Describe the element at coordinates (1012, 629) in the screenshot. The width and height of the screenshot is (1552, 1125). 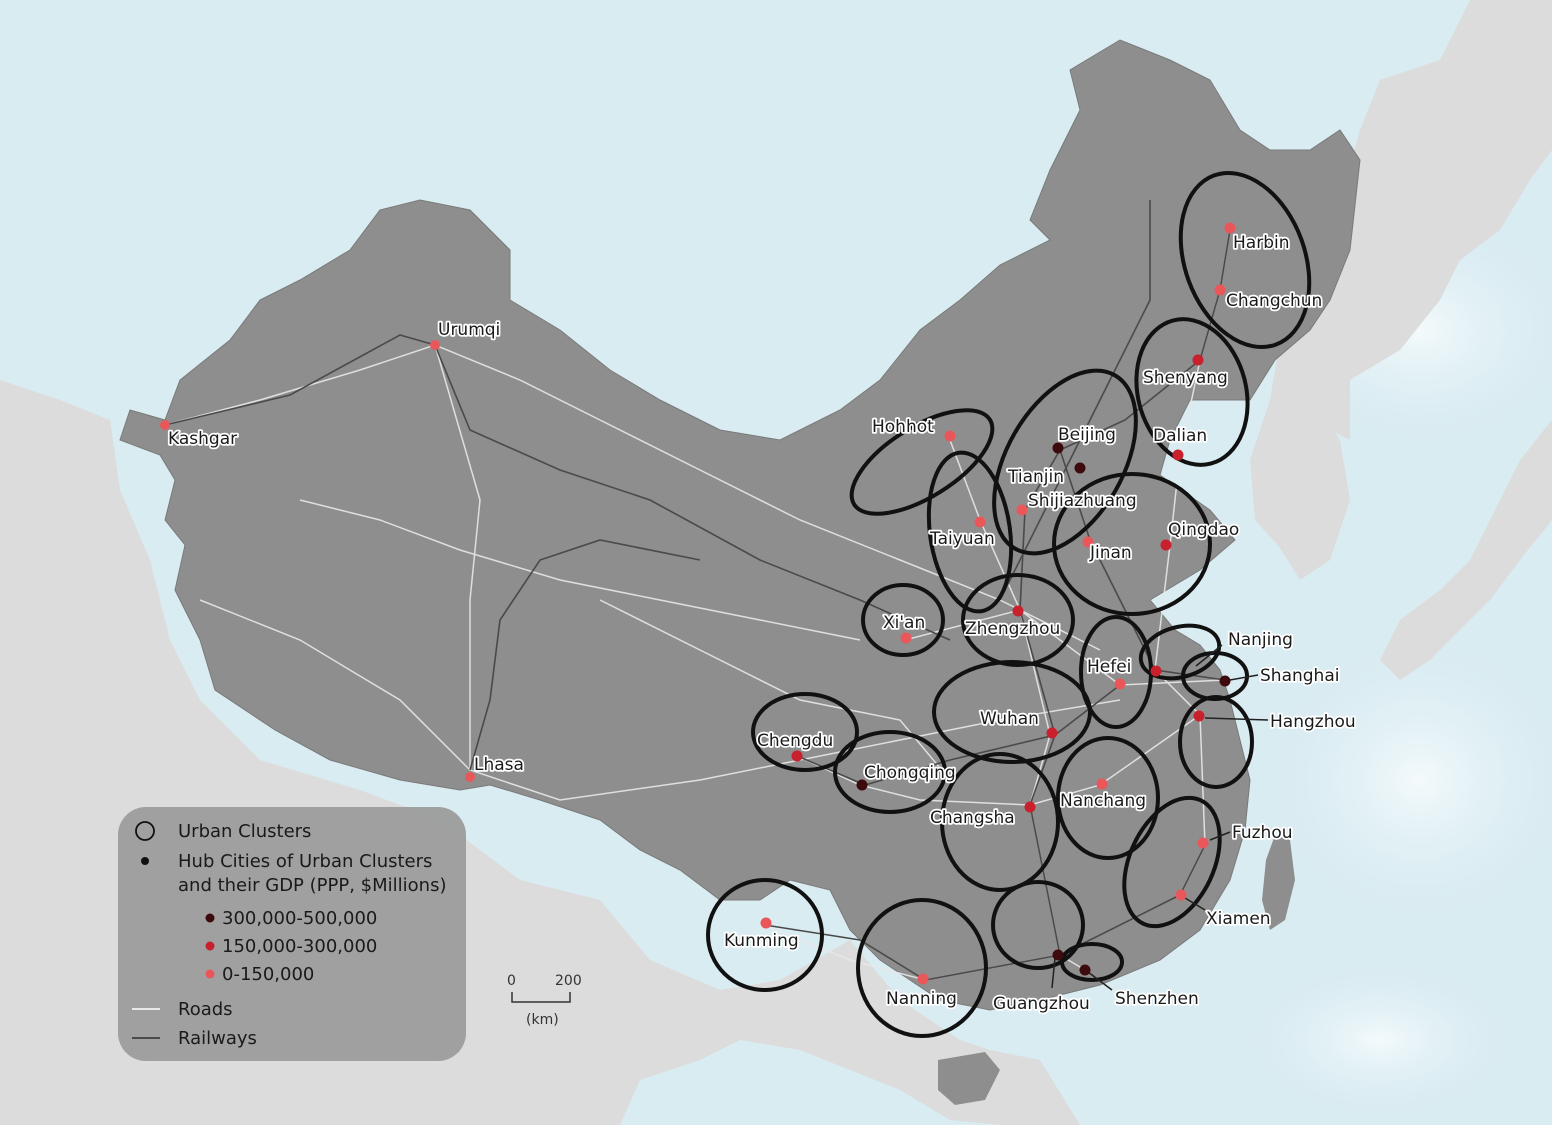
I see `city-label-zhengzhou: Zhengzhou` at that location.